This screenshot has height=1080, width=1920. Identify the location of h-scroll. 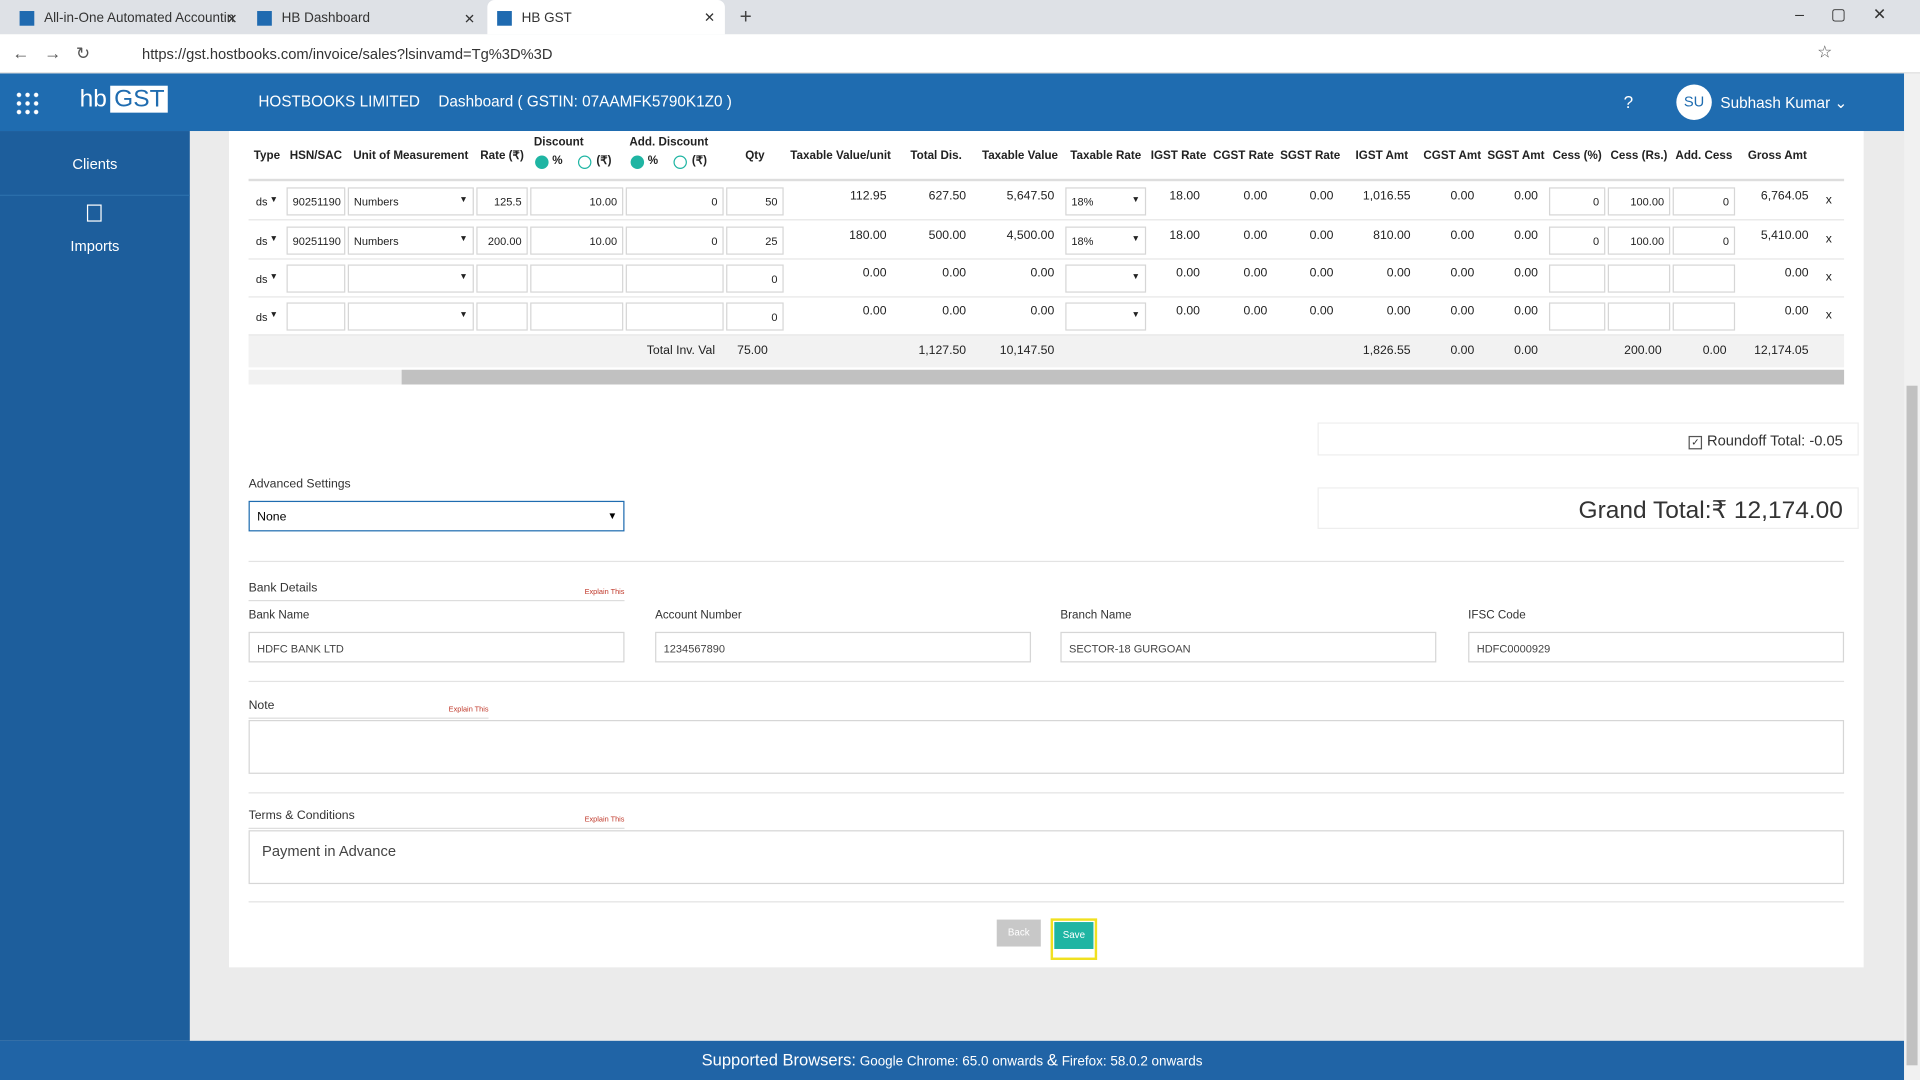
(1046, 377).